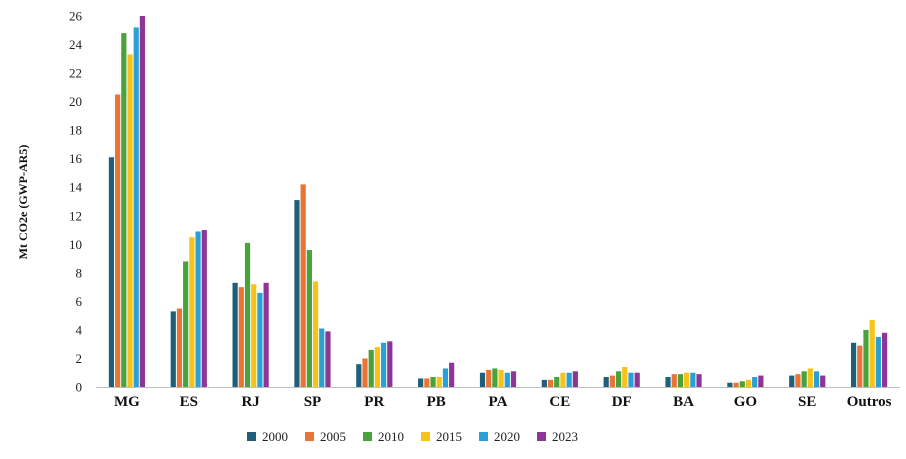 This screenshot has height=459, width=906. I want to click on bar-mg-2000, so click(111, 272).